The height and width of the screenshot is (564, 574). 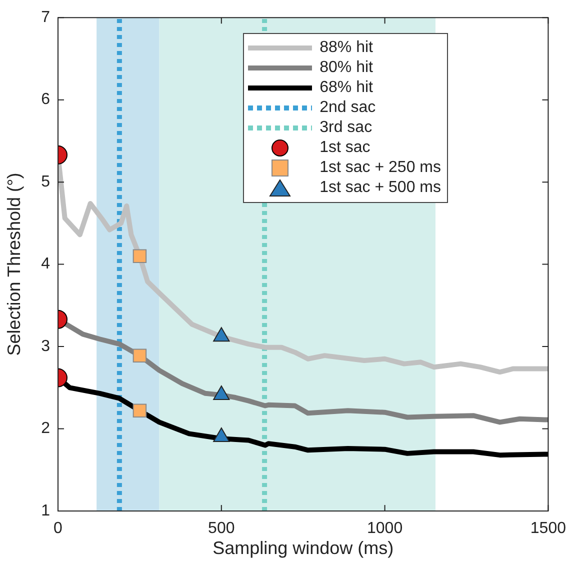 I want to click on legend-label: 2nd sac, so click(x=348, y=108).